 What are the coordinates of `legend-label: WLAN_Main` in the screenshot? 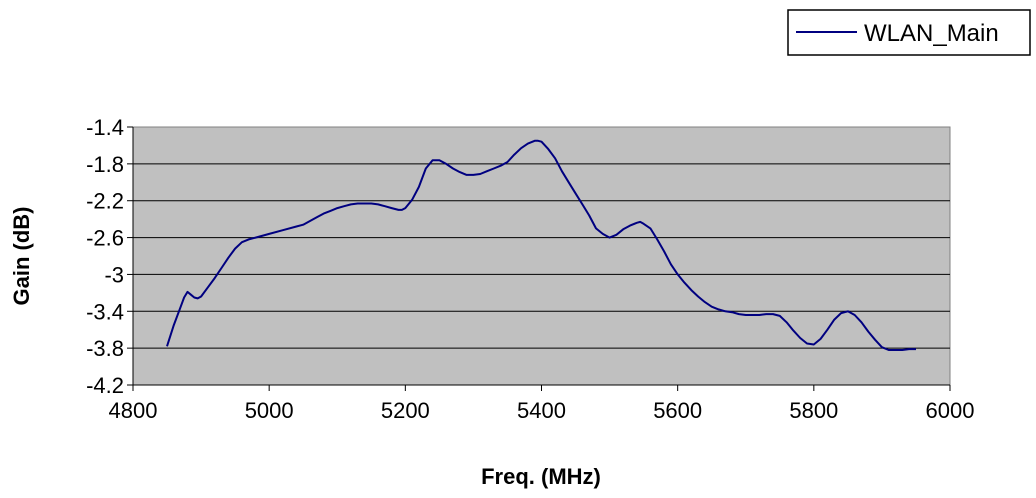 It's located at (931, 33).